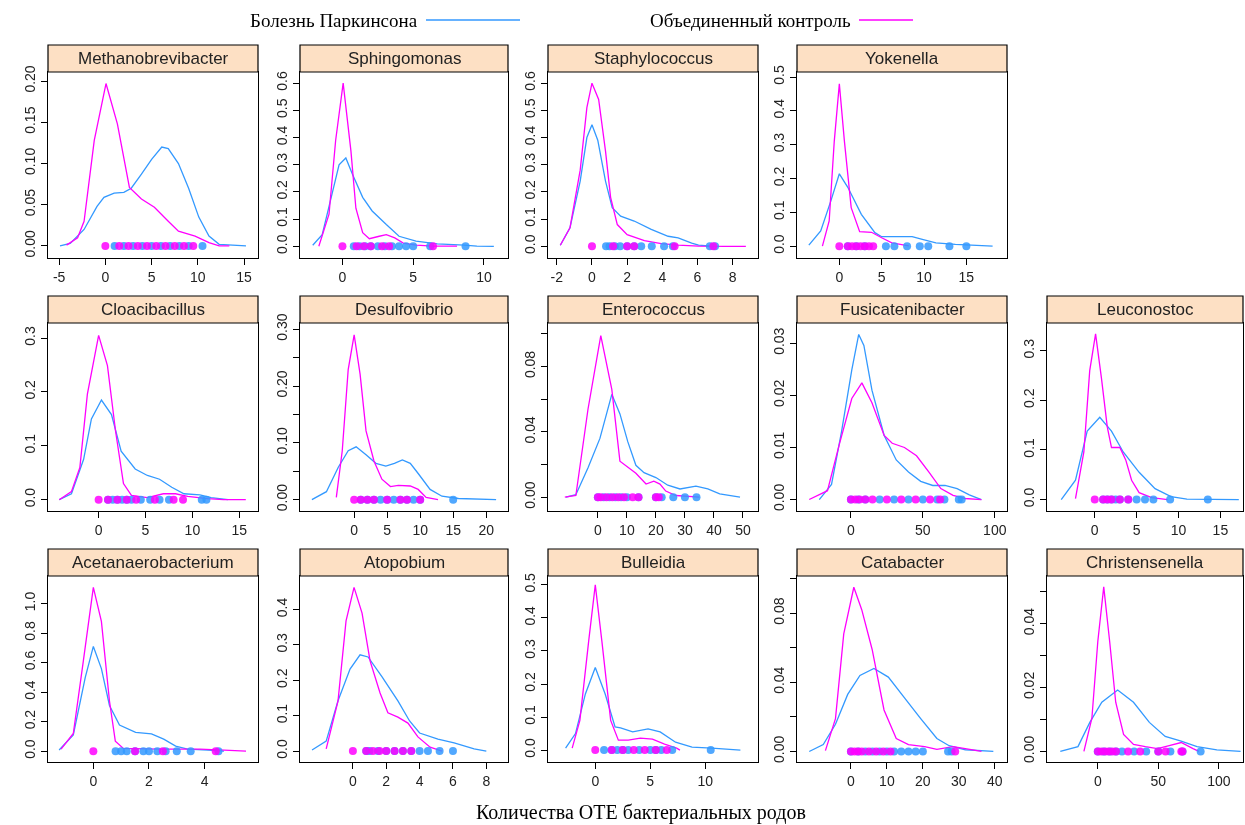 This screenshot has width=1245, height=825. I want to click on x-tick-label: -2, so click(557, 277).